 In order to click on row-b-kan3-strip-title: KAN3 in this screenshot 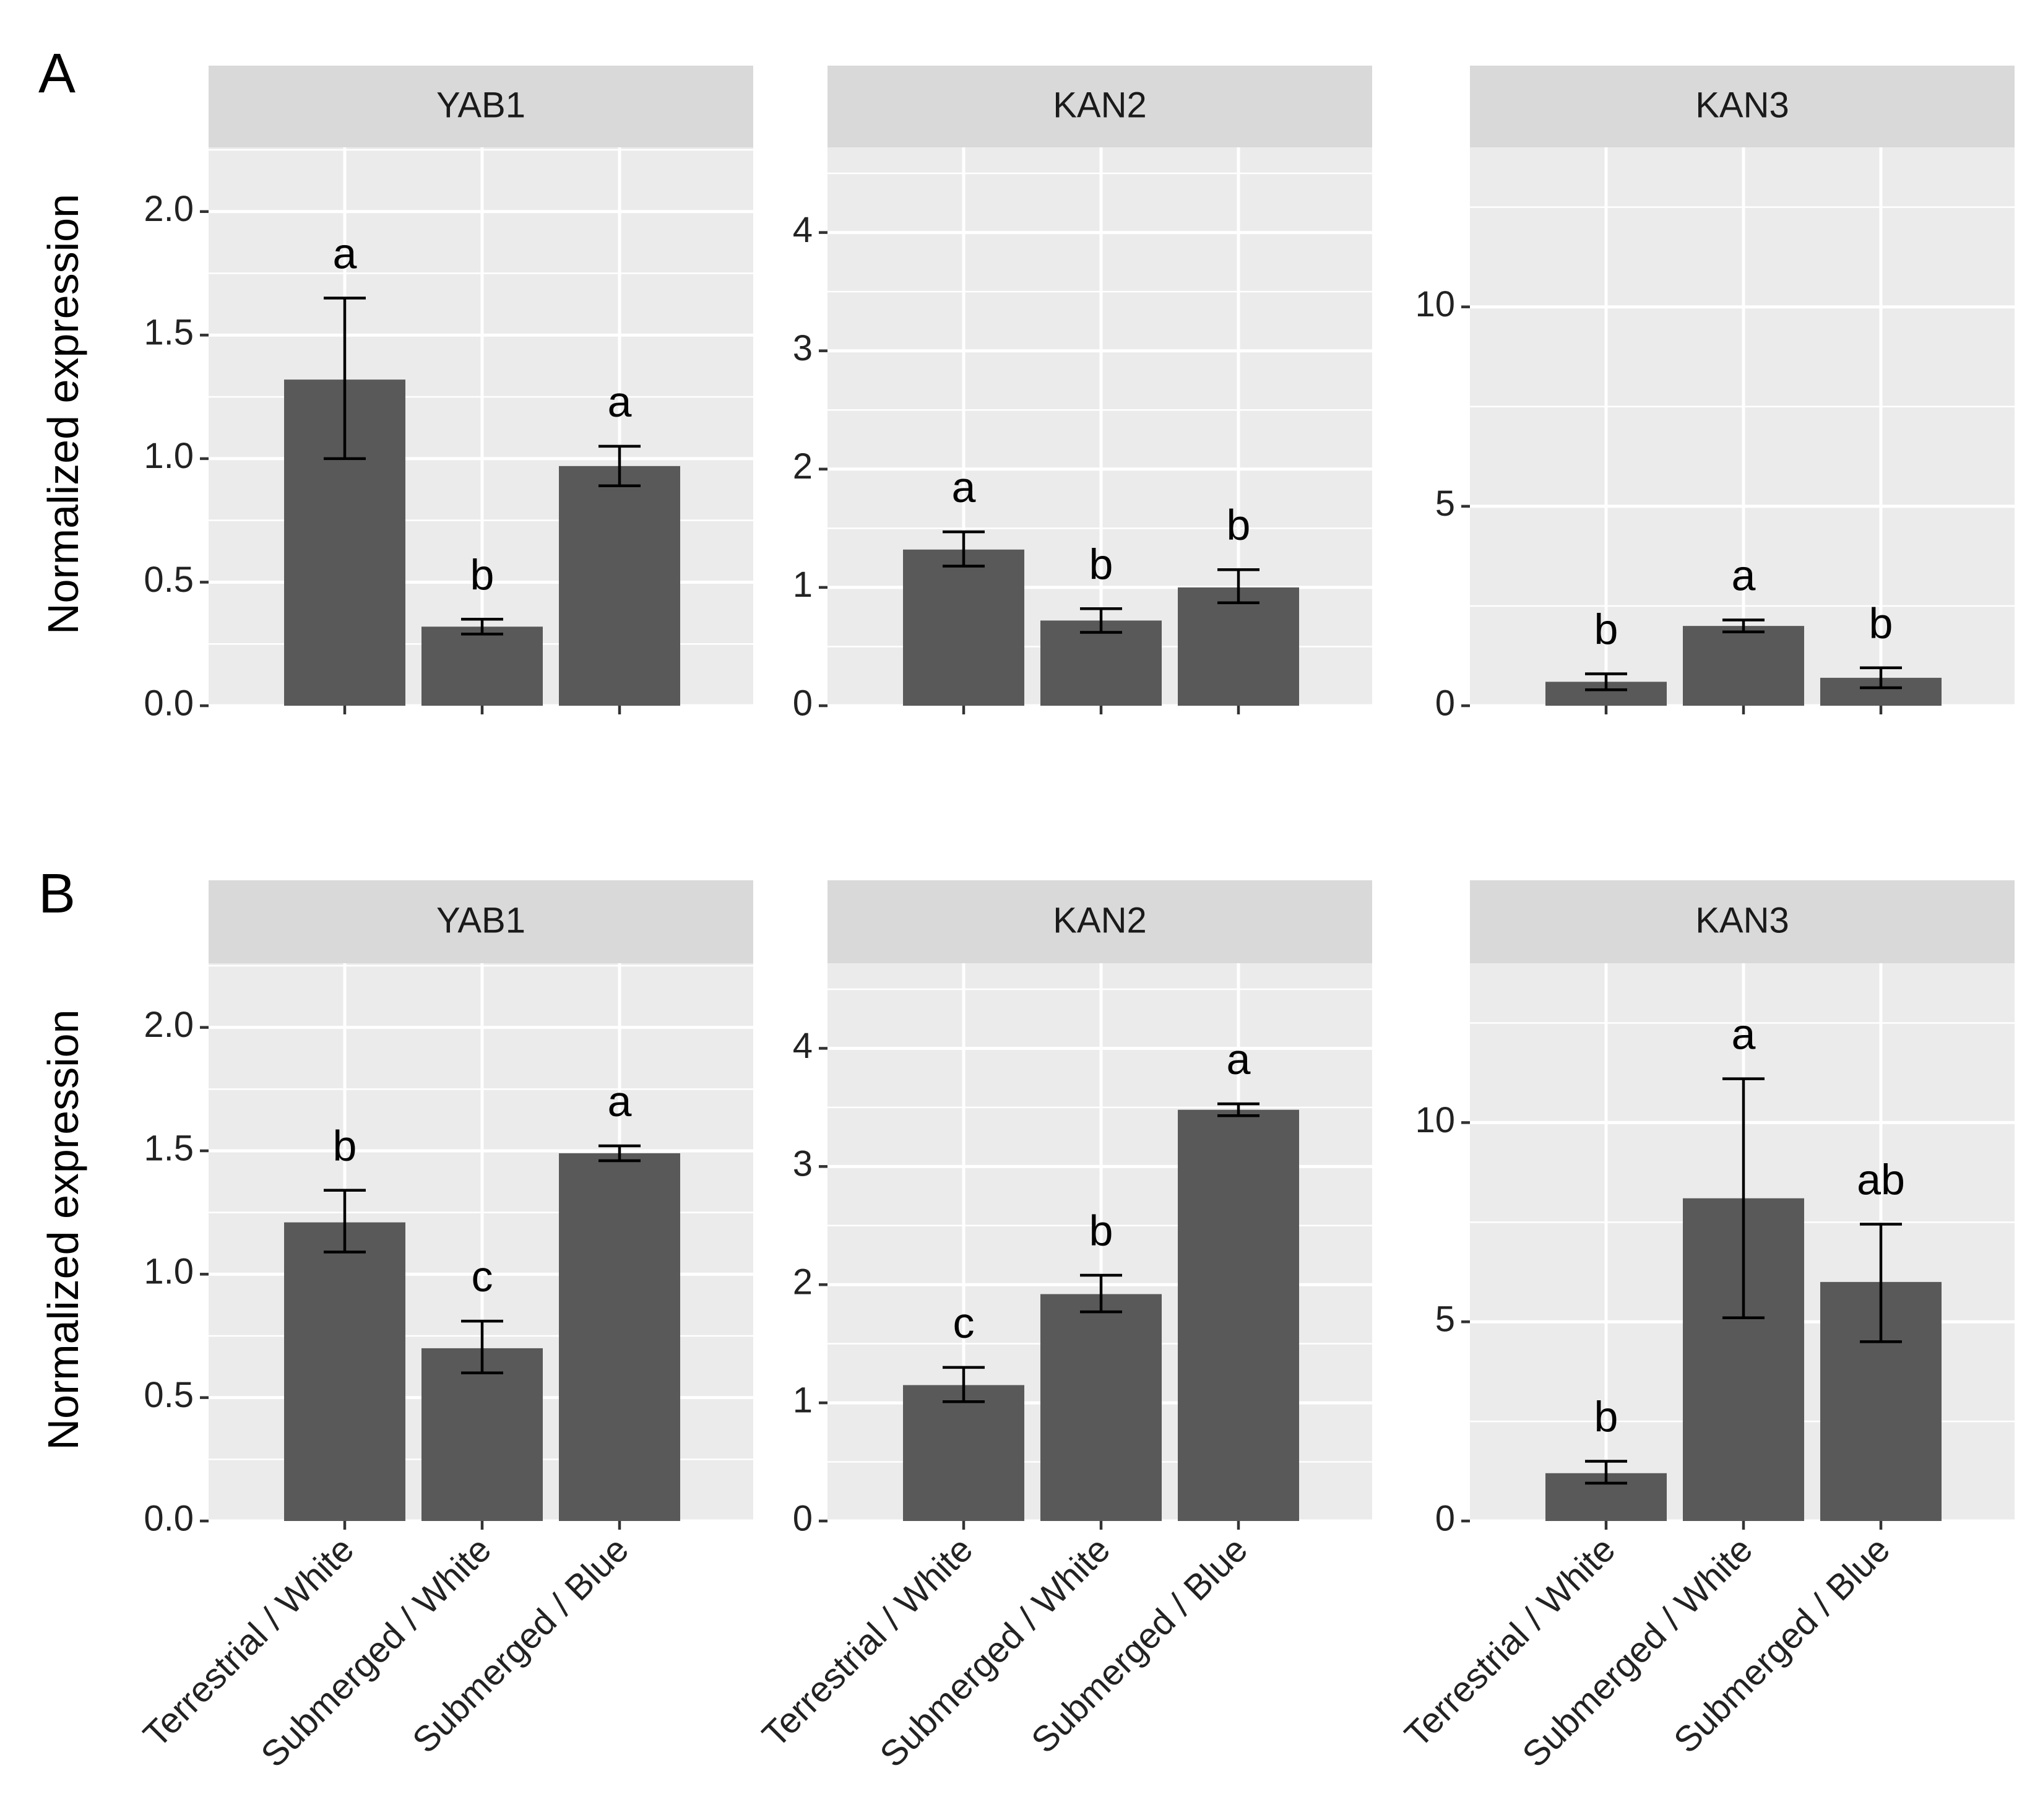, I will do `click(1742, 920)`.